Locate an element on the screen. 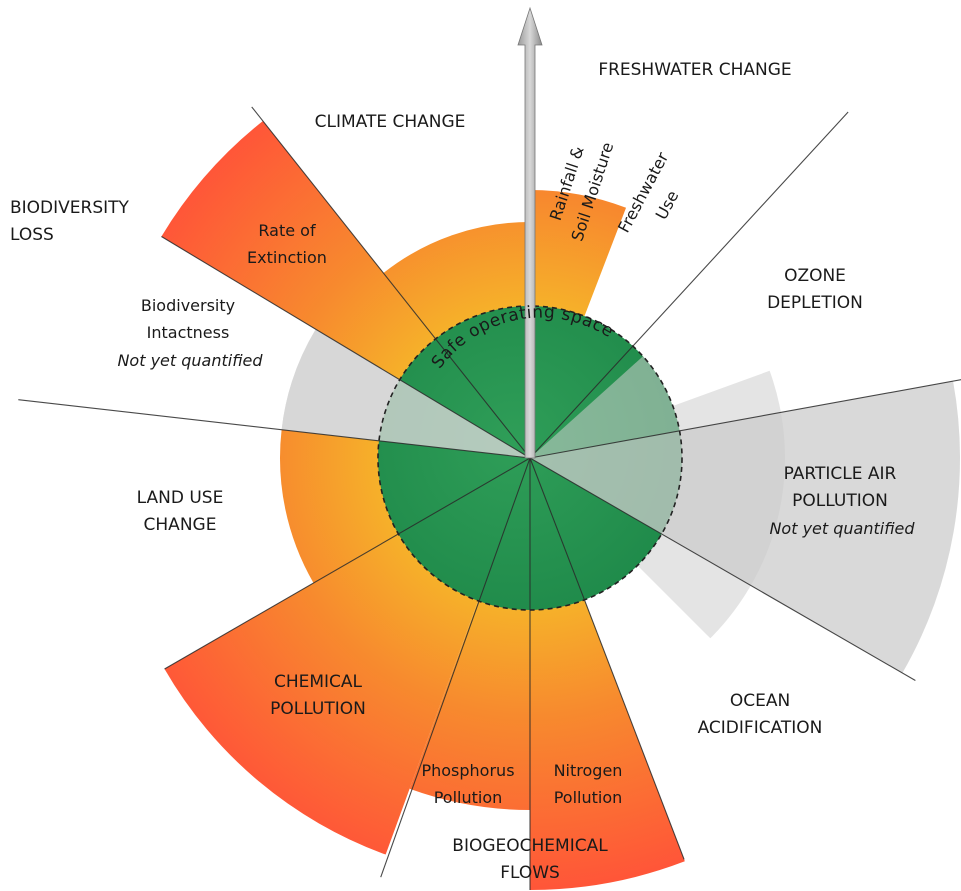 The height and width of the screenshot is (891, 961). label-text: Intactness is located at coordinates (188, 332).